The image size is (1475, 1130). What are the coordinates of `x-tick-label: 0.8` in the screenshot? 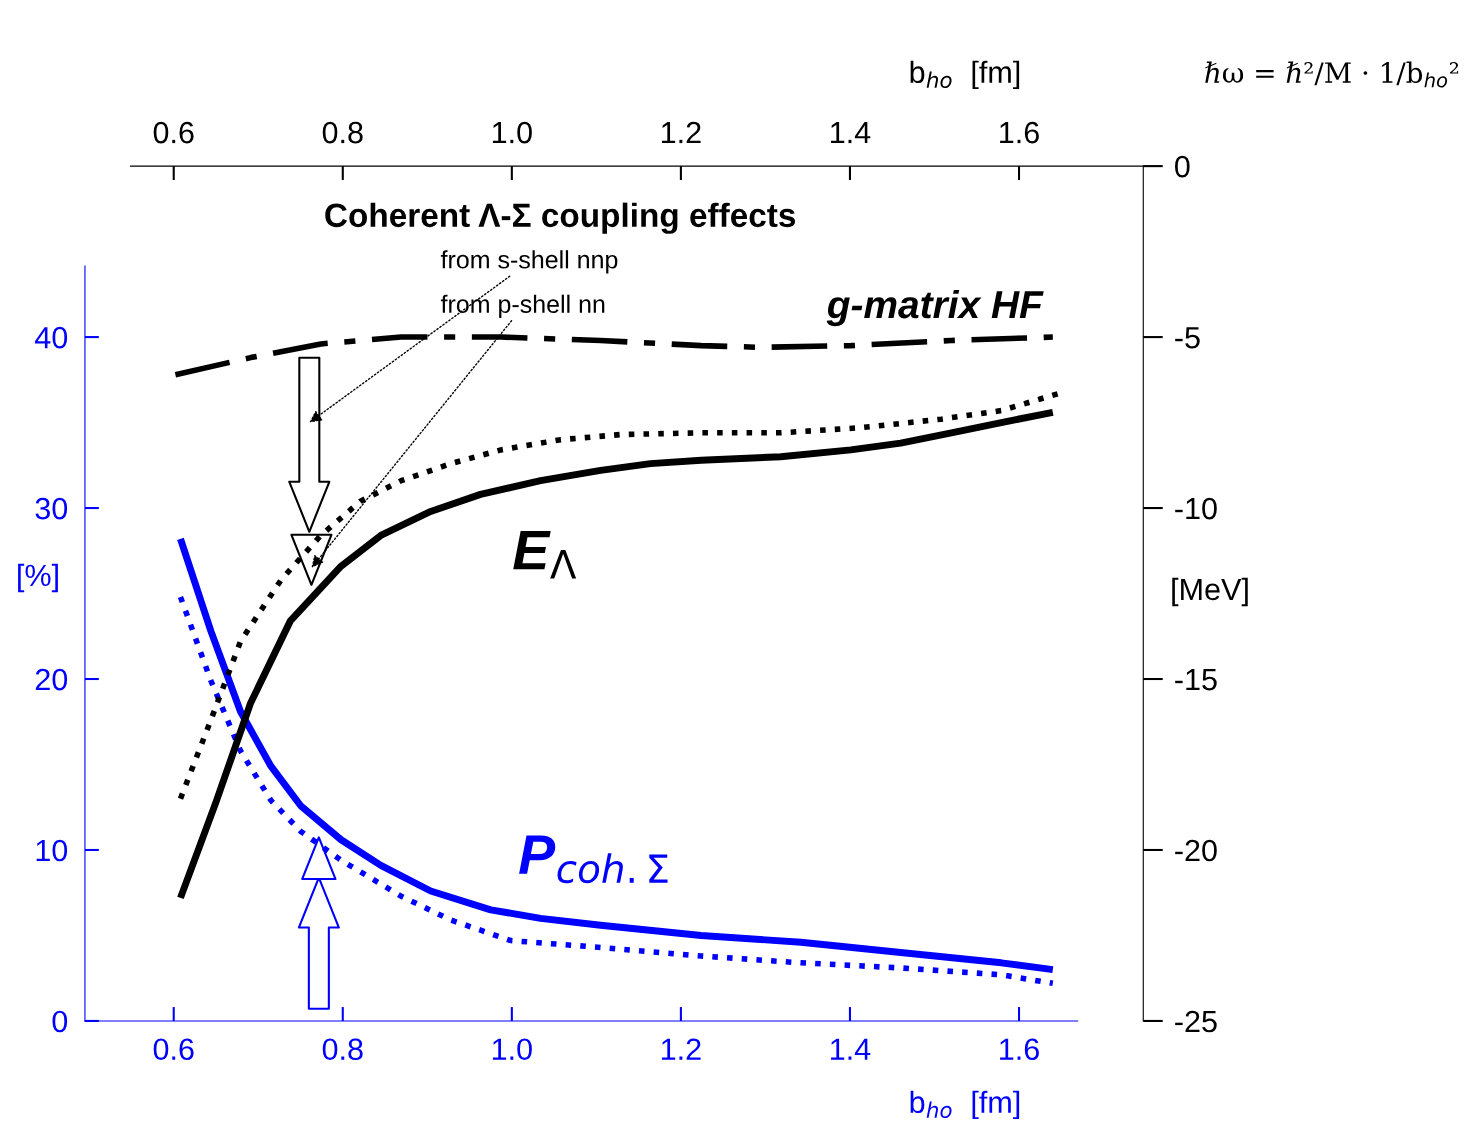 It's located at (342, 1049).